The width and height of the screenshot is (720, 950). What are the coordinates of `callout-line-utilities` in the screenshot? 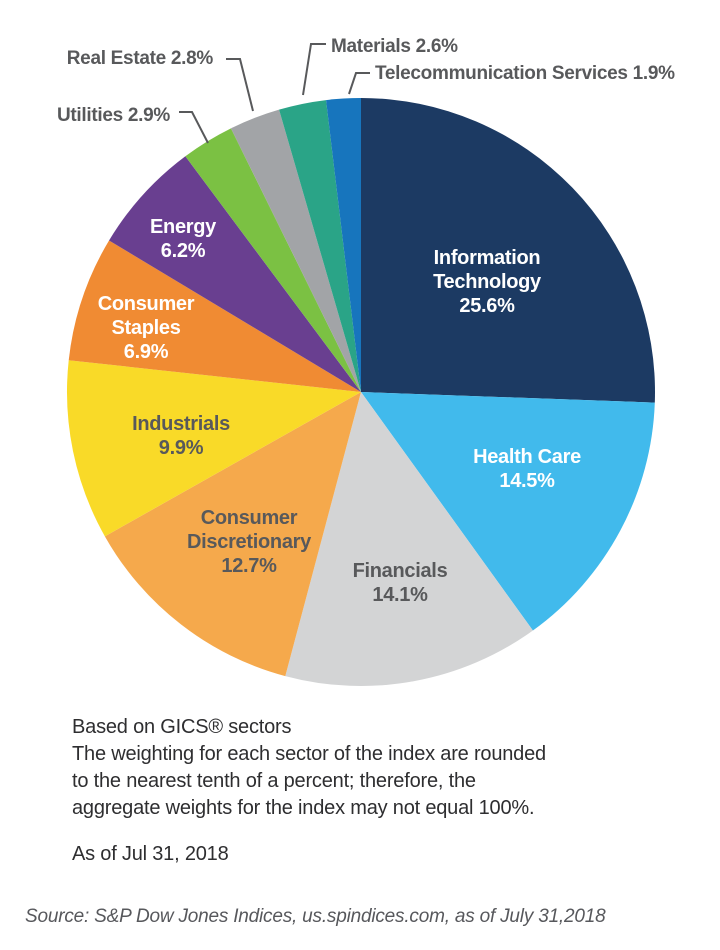 It's located at (194, 127).